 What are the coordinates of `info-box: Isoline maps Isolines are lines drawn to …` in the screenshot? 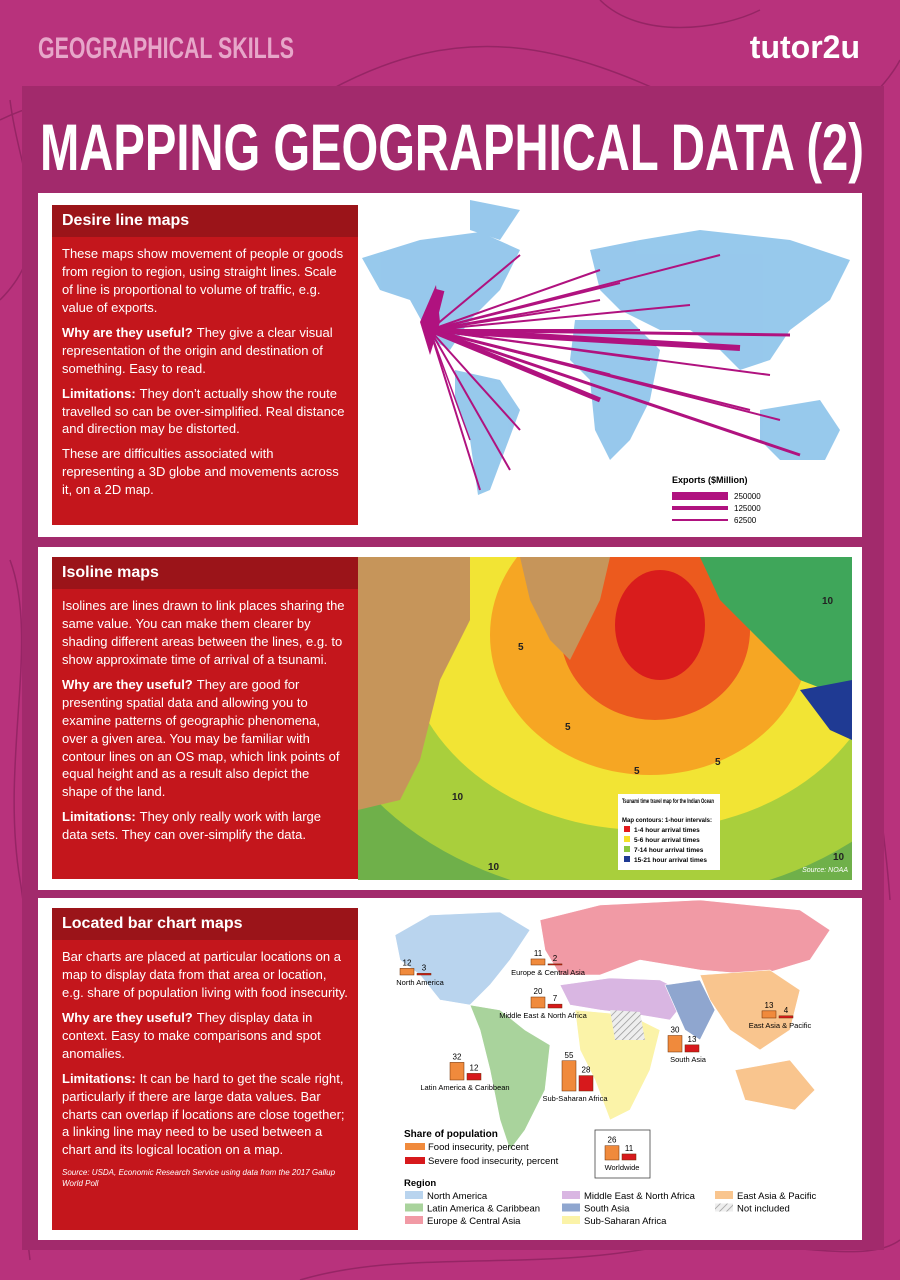 It's located at (205, 718).